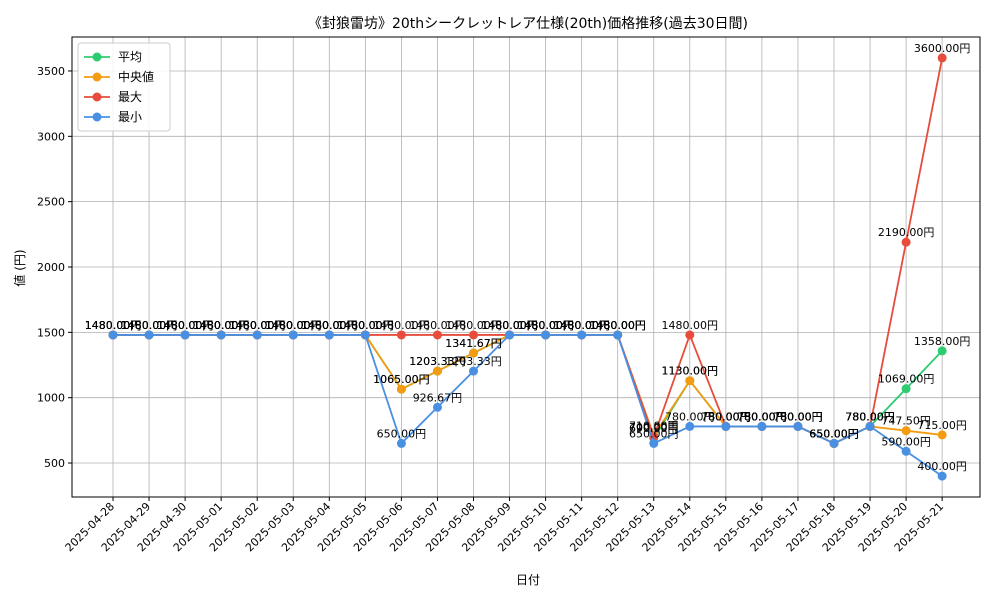 The image size is (1000, 600). What do you see at coordinates (401, 379) in the screenshot?
I see `data-label: 1065.00円` at bounding box center [401, 379].